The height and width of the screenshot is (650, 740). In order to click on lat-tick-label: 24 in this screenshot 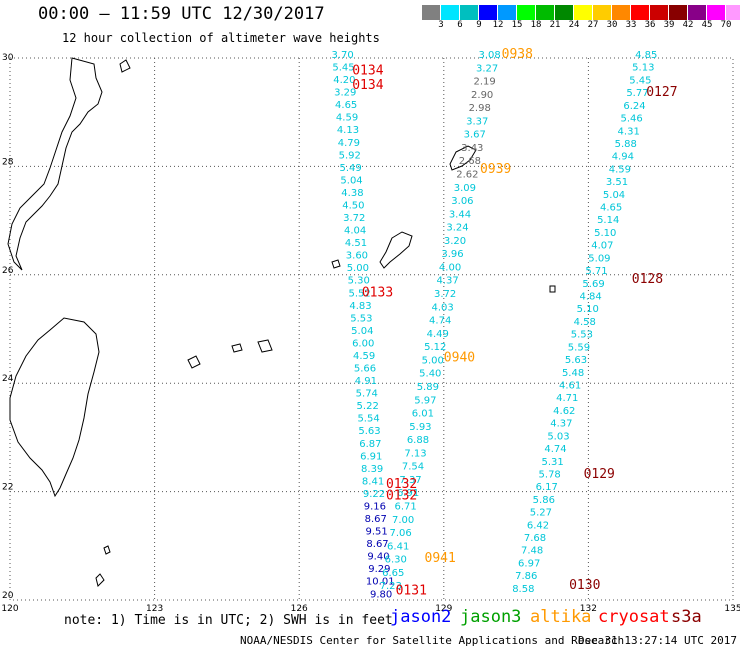, I will do `click(8, 379)`.